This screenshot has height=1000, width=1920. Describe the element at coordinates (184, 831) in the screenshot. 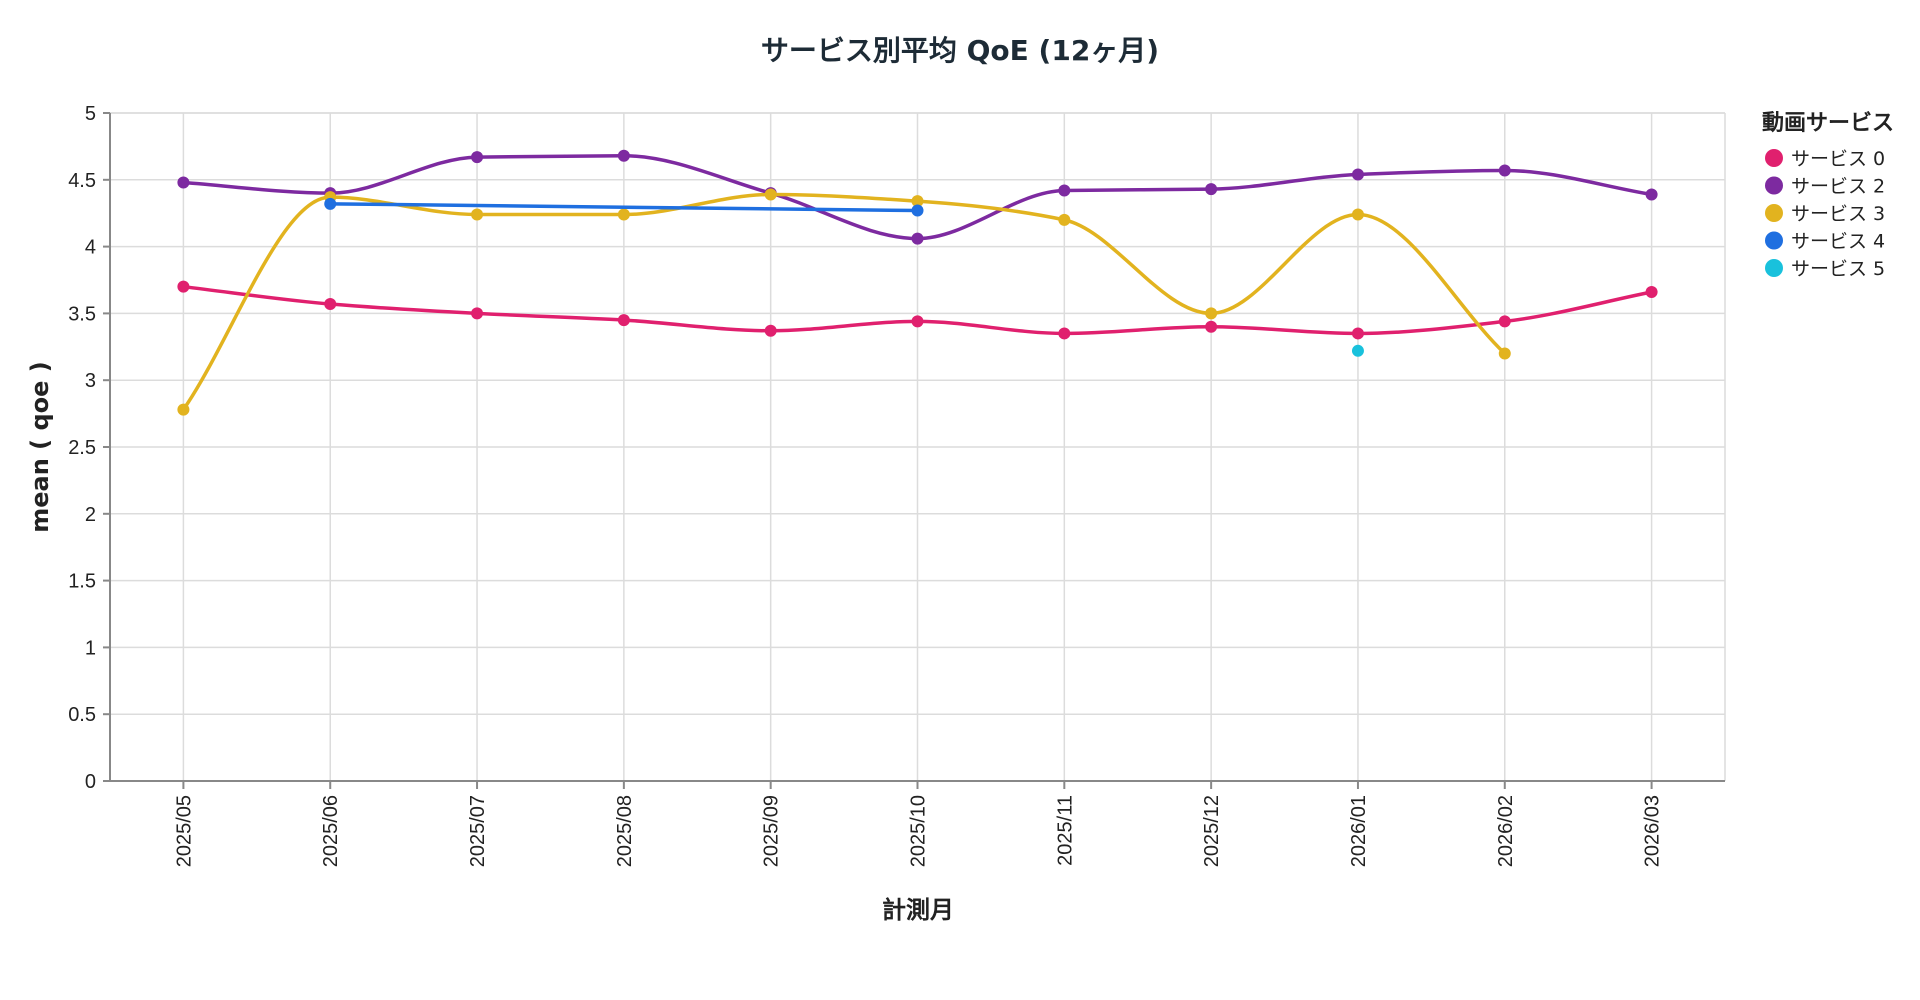

I see `x-tick-label: 2025/05` at that location.